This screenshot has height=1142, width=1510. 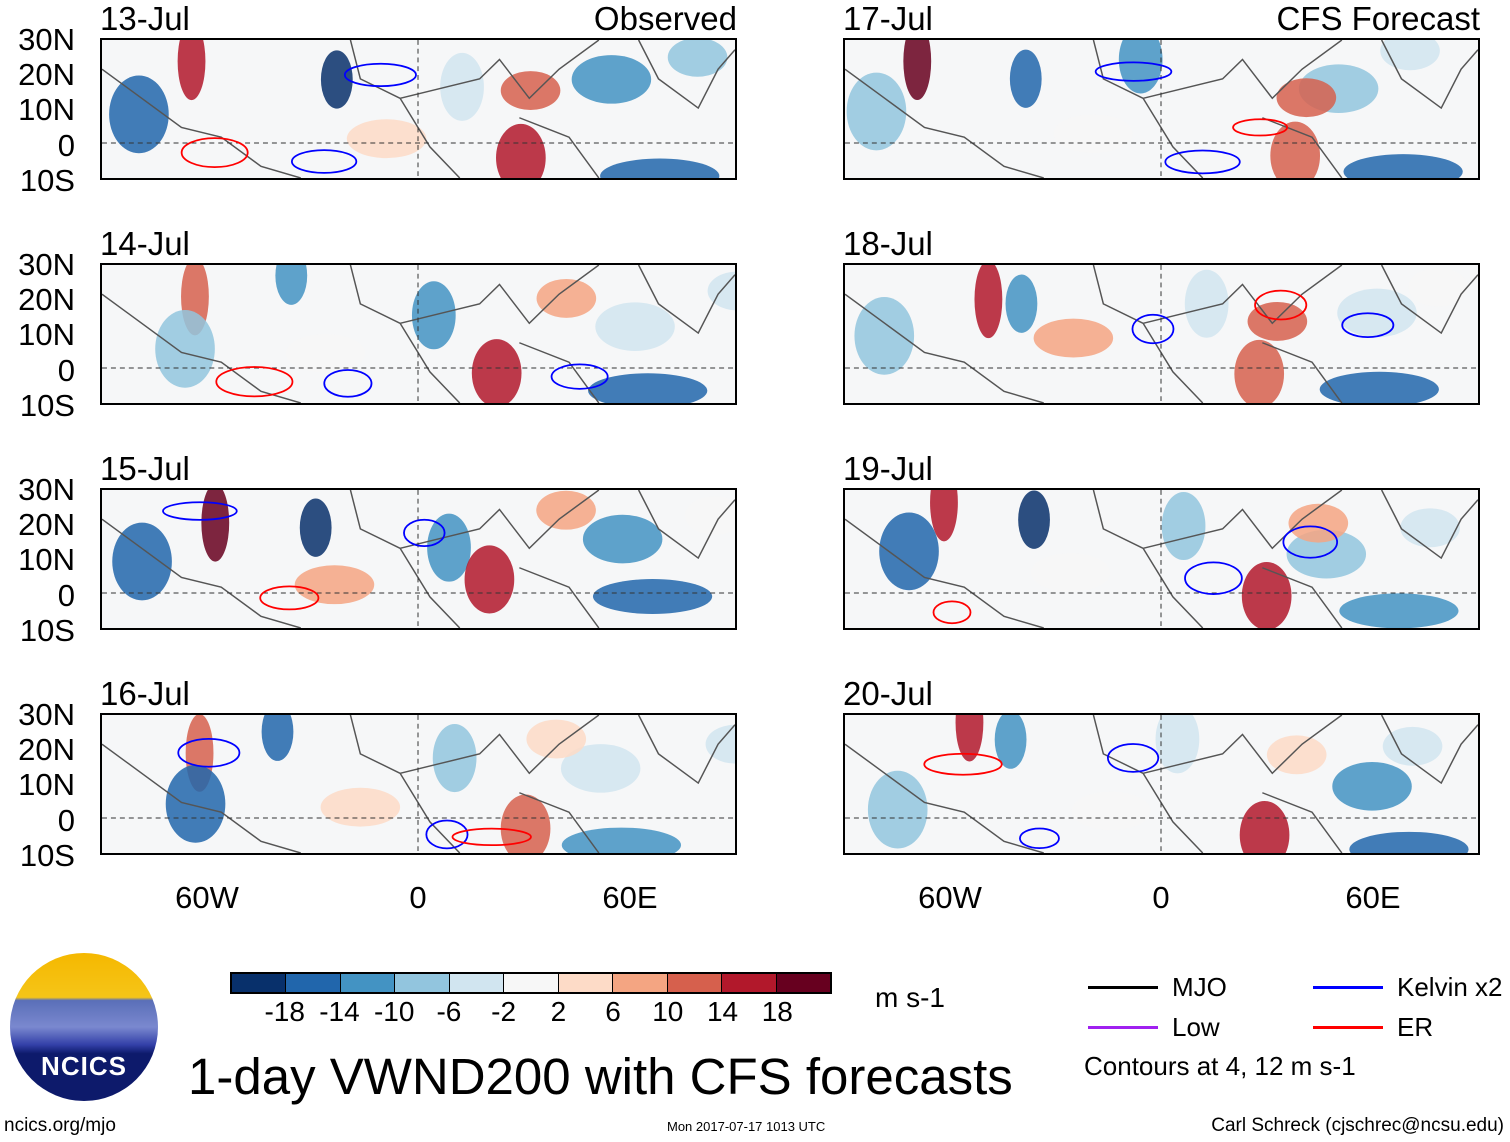 I want to click on y-tick-label: 0, so click(x=66, y=145).